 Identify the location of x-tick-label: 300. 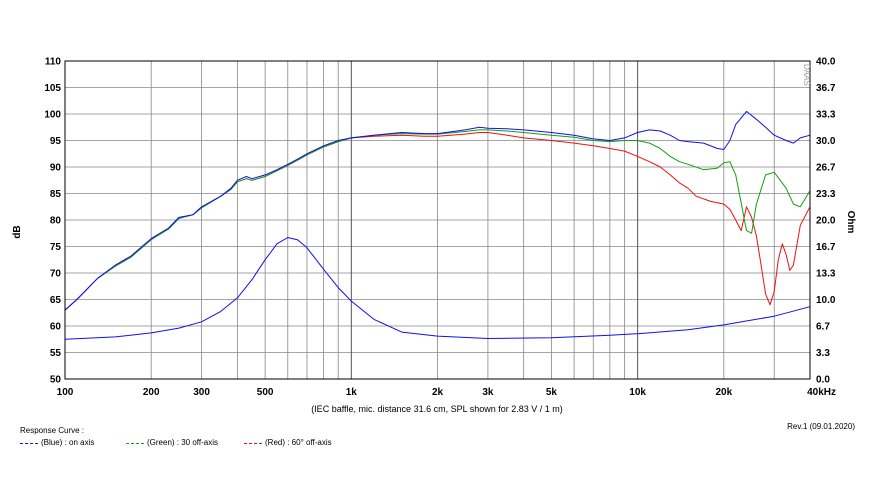
(201, 392).